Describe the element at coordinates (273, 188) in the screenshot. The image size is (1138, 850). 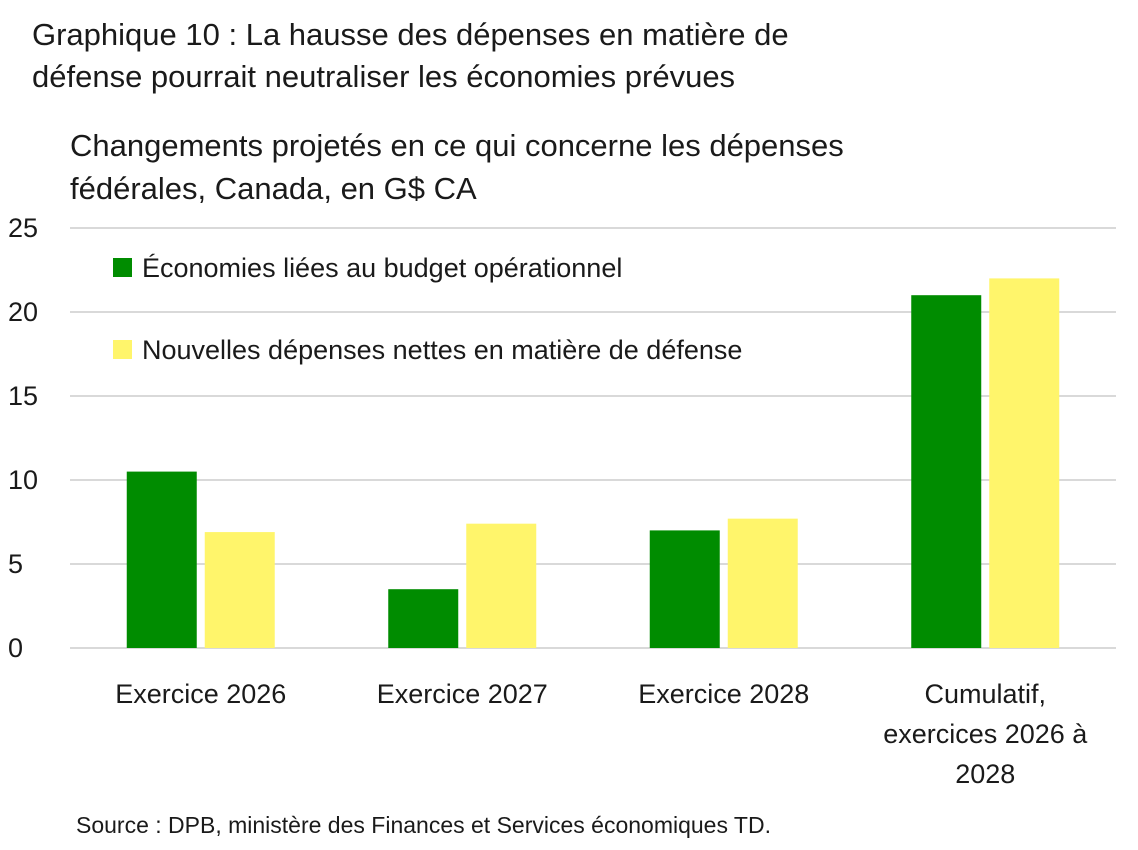
I see `chart-subtitle-line-2: fédérales, Canada, en G$ CA` at that location.